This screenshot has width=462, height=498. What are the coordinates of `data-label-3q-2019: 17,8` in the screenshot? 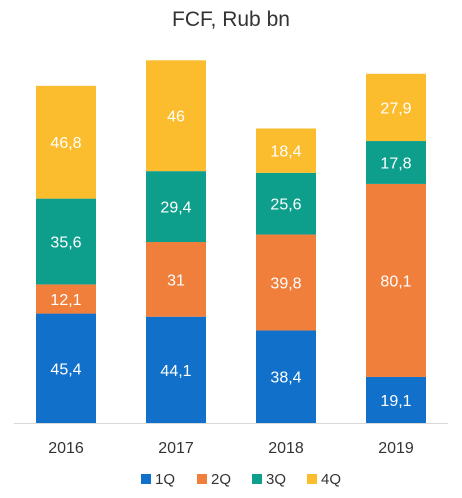 It's located at (395, 163).